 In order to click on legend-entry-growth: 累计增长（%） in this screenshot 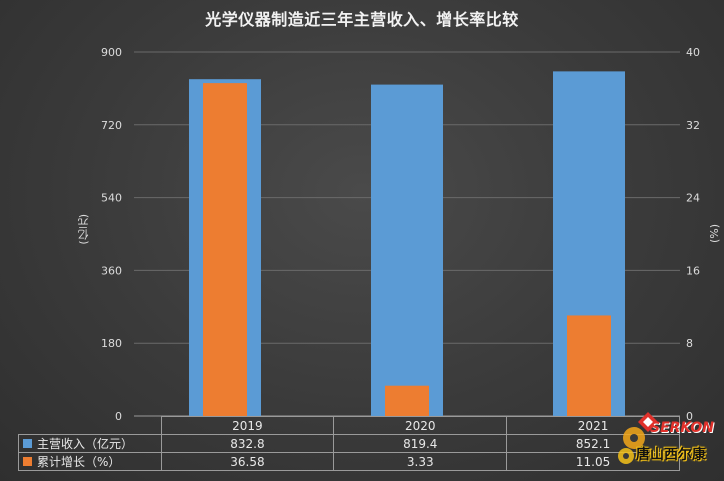, I will do `click(90, 461)`.